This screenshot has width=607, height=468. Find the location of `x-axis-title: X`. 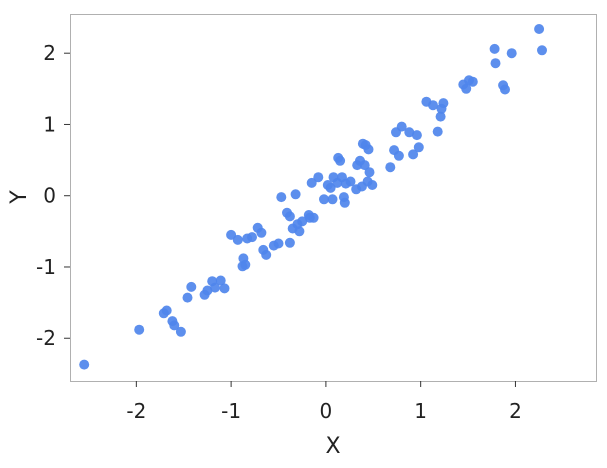

x-axis-title: X is located at coordinates (332, 446).